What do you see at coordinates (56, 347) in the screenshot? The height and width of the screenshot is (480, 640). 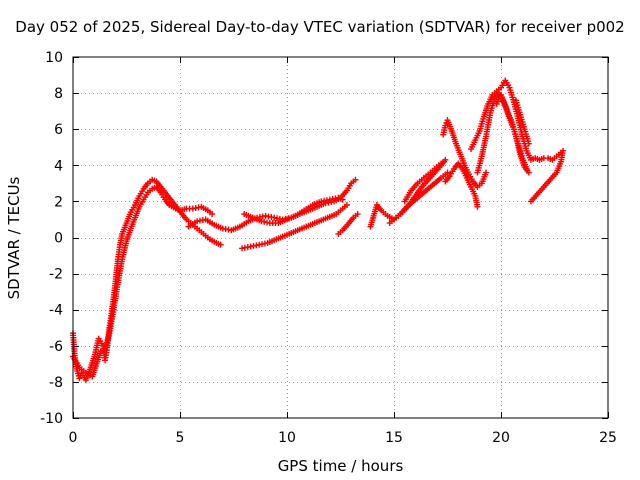 I see `y-tick-label: -6` at bounding box center [56, 347].